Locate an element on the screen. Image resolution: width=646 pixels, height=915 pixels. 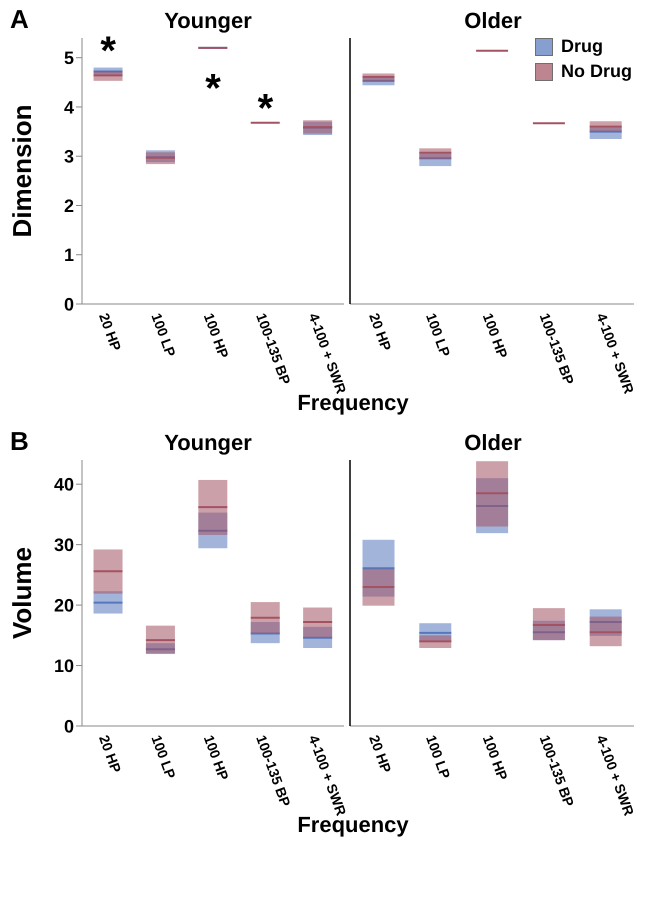
y-tick-label: 30 is located at coordinates (64, 545).